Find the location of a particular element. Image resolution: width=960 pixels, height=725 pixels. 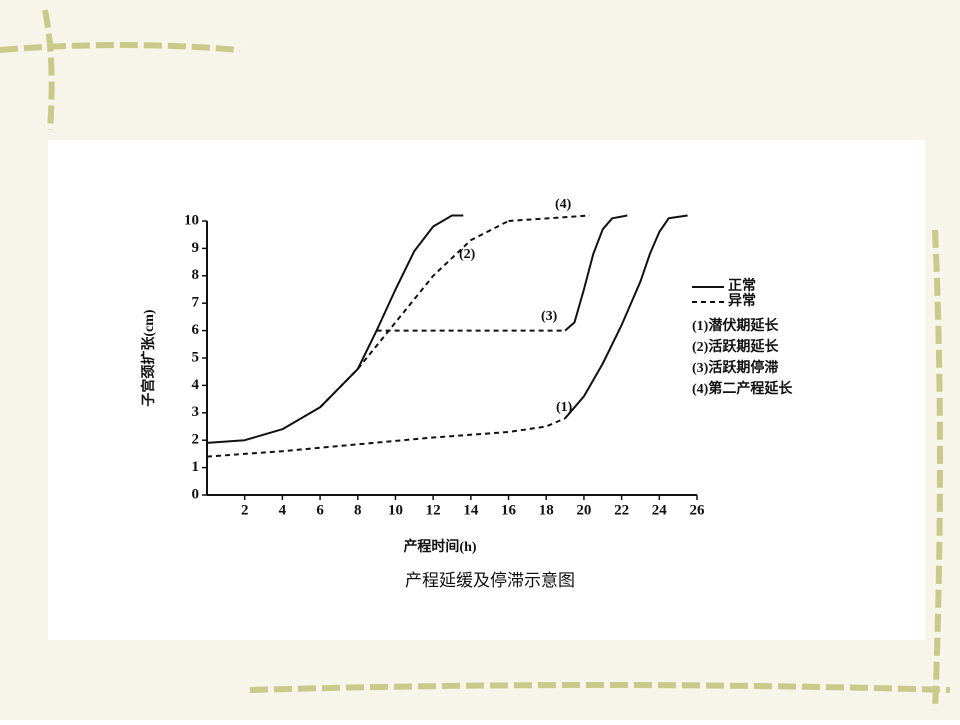

x-tick-label: 10 is located at coordinates (395, 510).